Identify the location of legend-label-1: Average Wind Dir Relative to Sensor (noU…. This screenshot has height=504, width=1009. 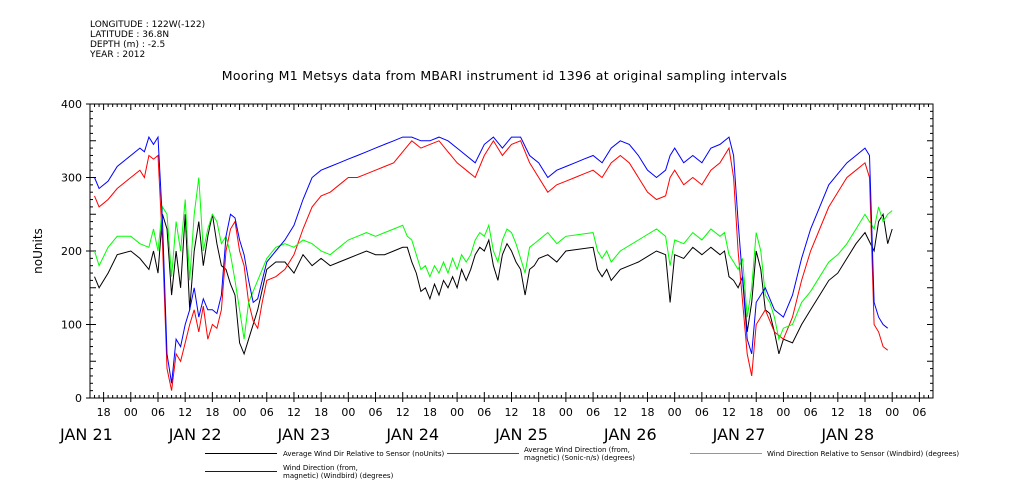
(364, 454).